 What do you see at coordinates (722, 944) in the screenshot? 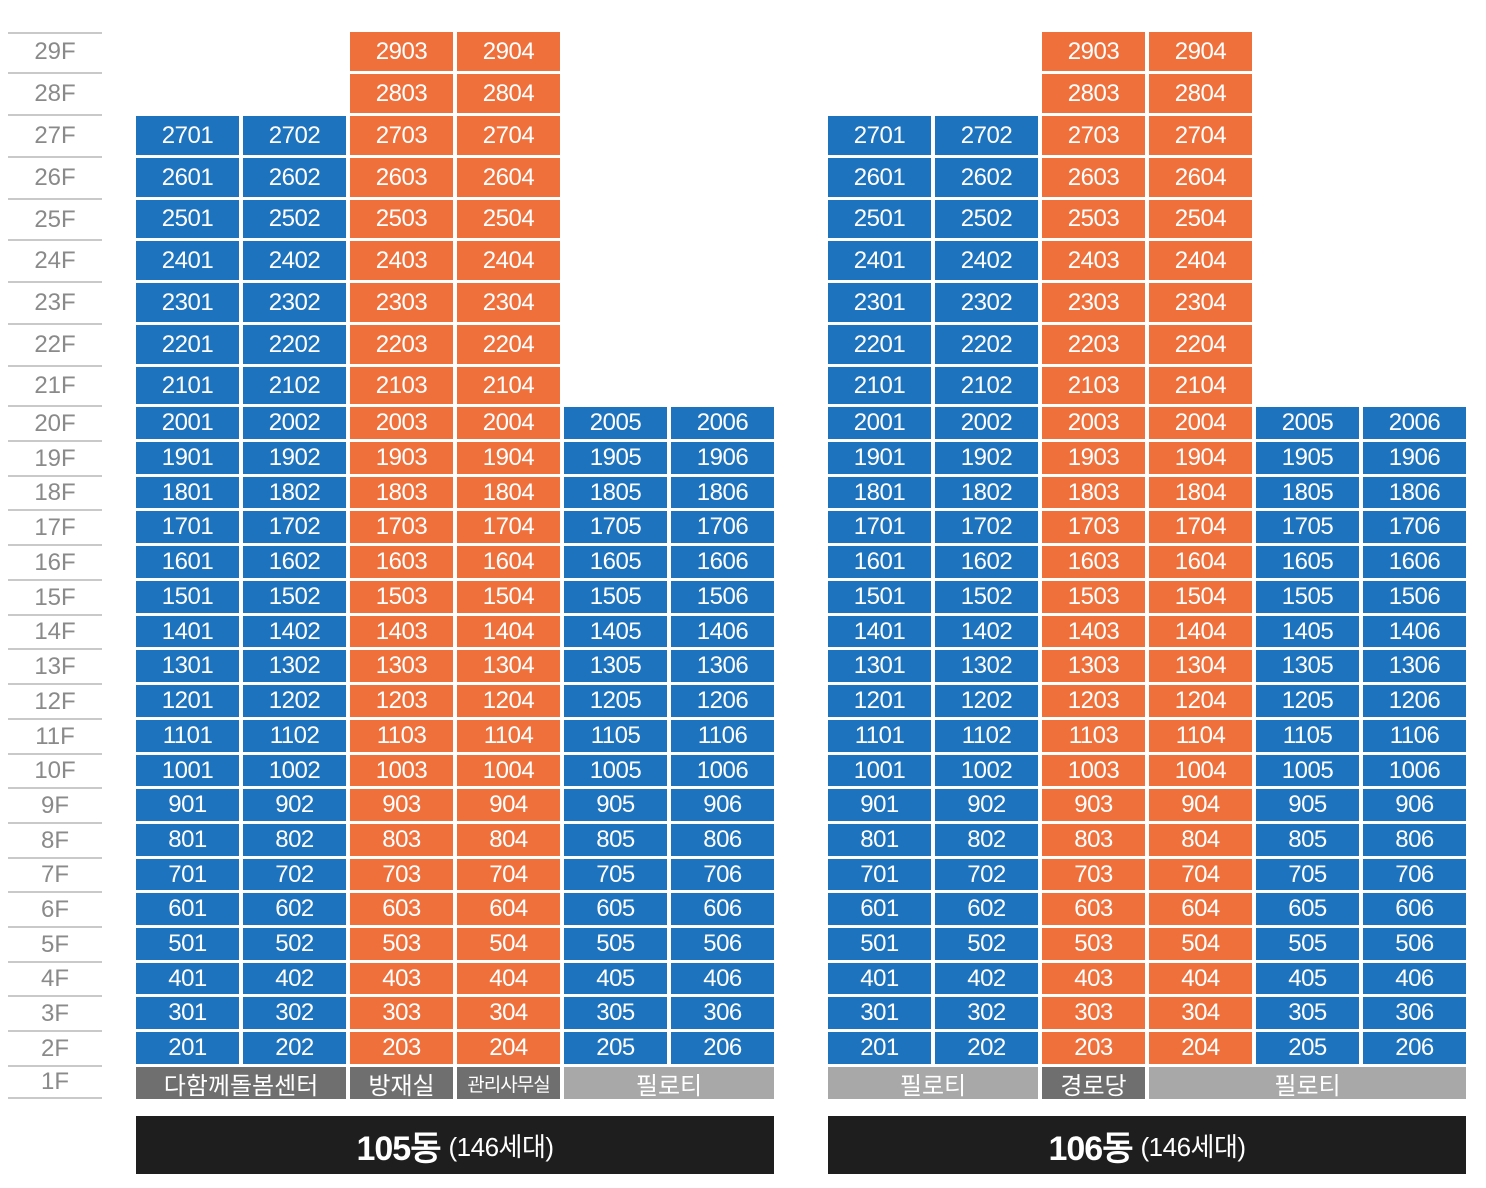
I see `unit-cell: 506` at bounding box center [722, 944].